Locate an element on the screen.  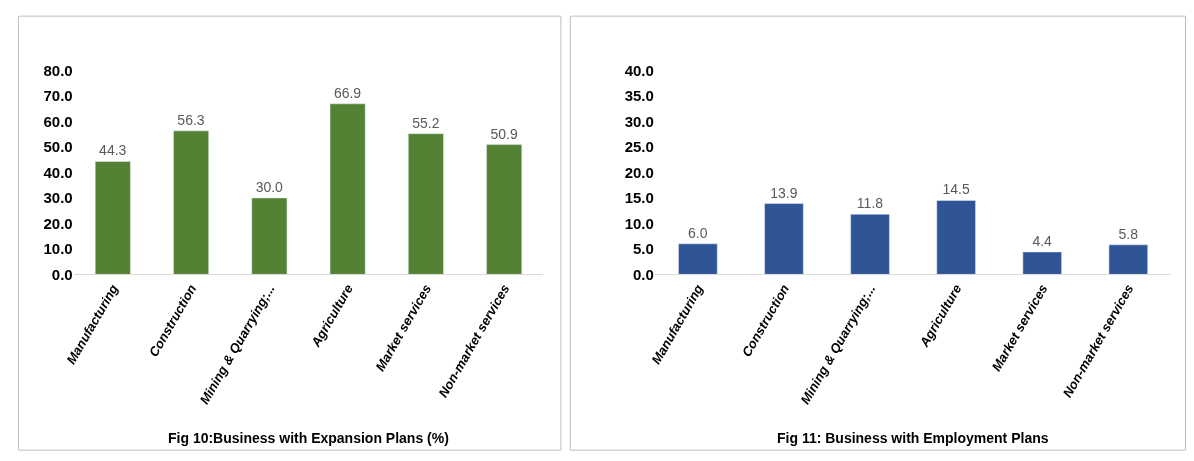
data-label: 55.2 is located at coordinates (426, 122).